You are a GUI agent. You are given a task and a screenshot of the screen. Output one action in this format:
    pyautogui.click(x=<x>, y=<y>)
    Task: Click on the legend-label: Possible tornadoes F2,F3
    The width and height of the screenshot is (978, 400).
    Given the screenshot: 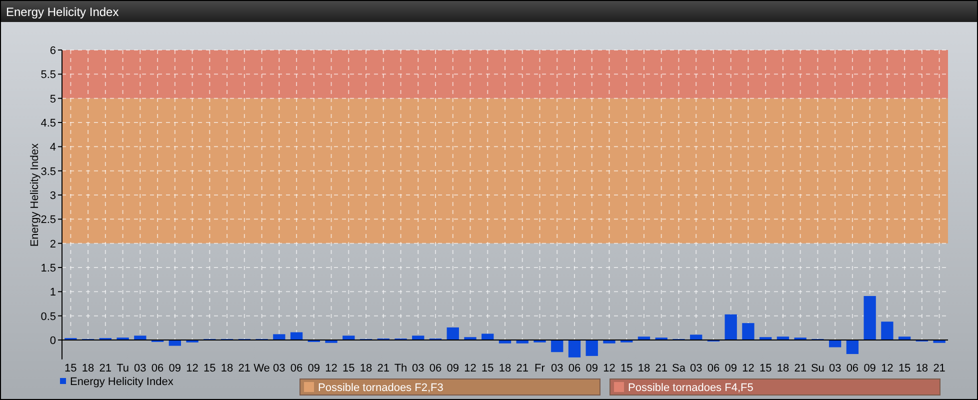 What is the action you would take?
    pyautogui.click(x=381, y=388)
    